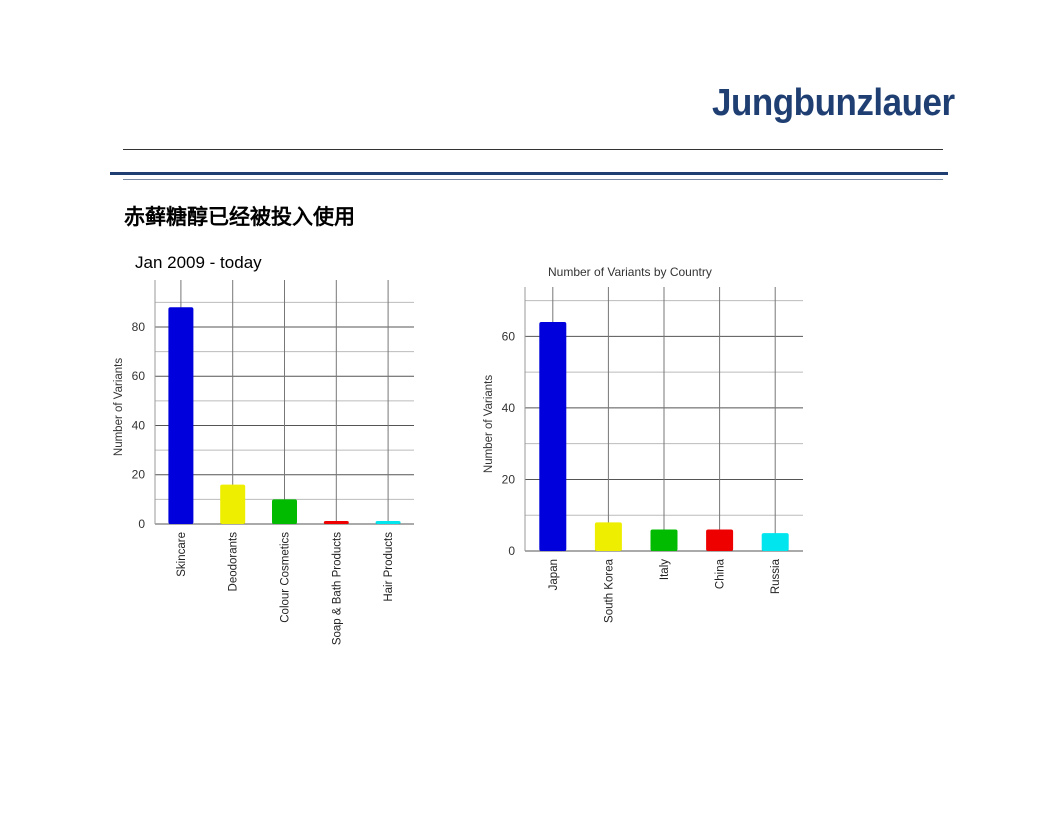  I want to click on header-rule-bottom, so click(533, 179).